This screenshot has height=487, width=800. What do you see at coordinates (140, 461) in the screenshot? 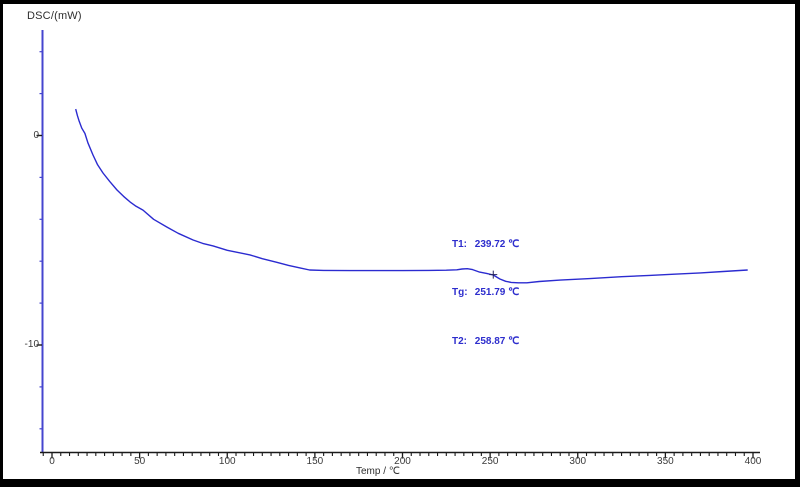
I see `x-tick-label-50: 50` at bounding box center [140, 461].